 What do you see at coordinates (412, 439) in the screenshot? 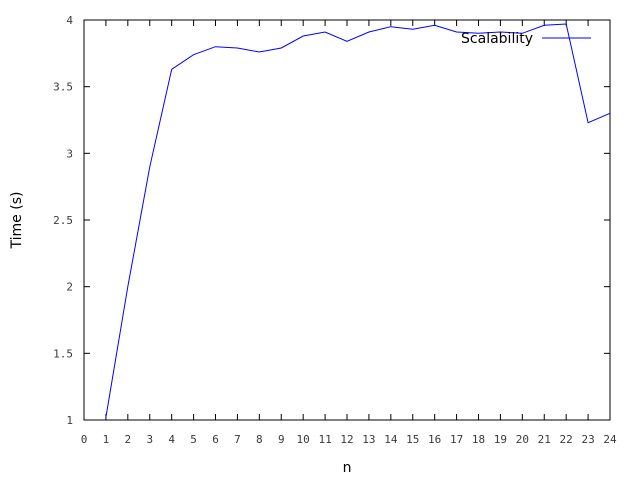
I see `x-tick-label: 15` at bounding box center [412, 439].